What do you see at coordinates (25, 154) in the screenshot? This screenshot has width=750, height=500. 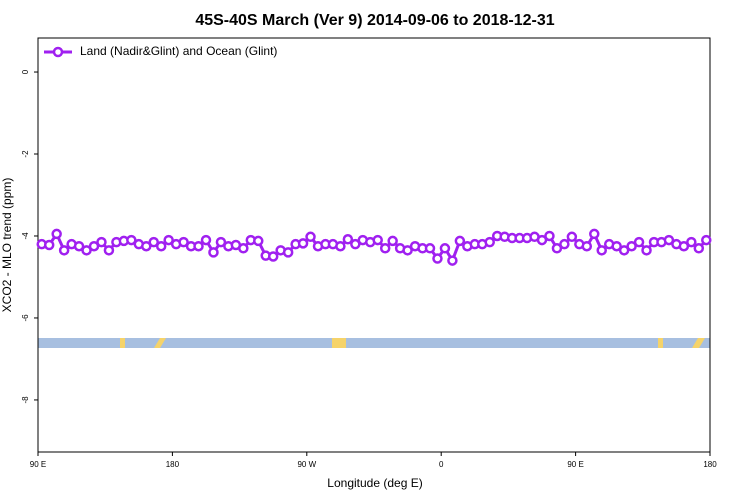 I see `y-tick-label: -2` at bounding box center [25, 154].